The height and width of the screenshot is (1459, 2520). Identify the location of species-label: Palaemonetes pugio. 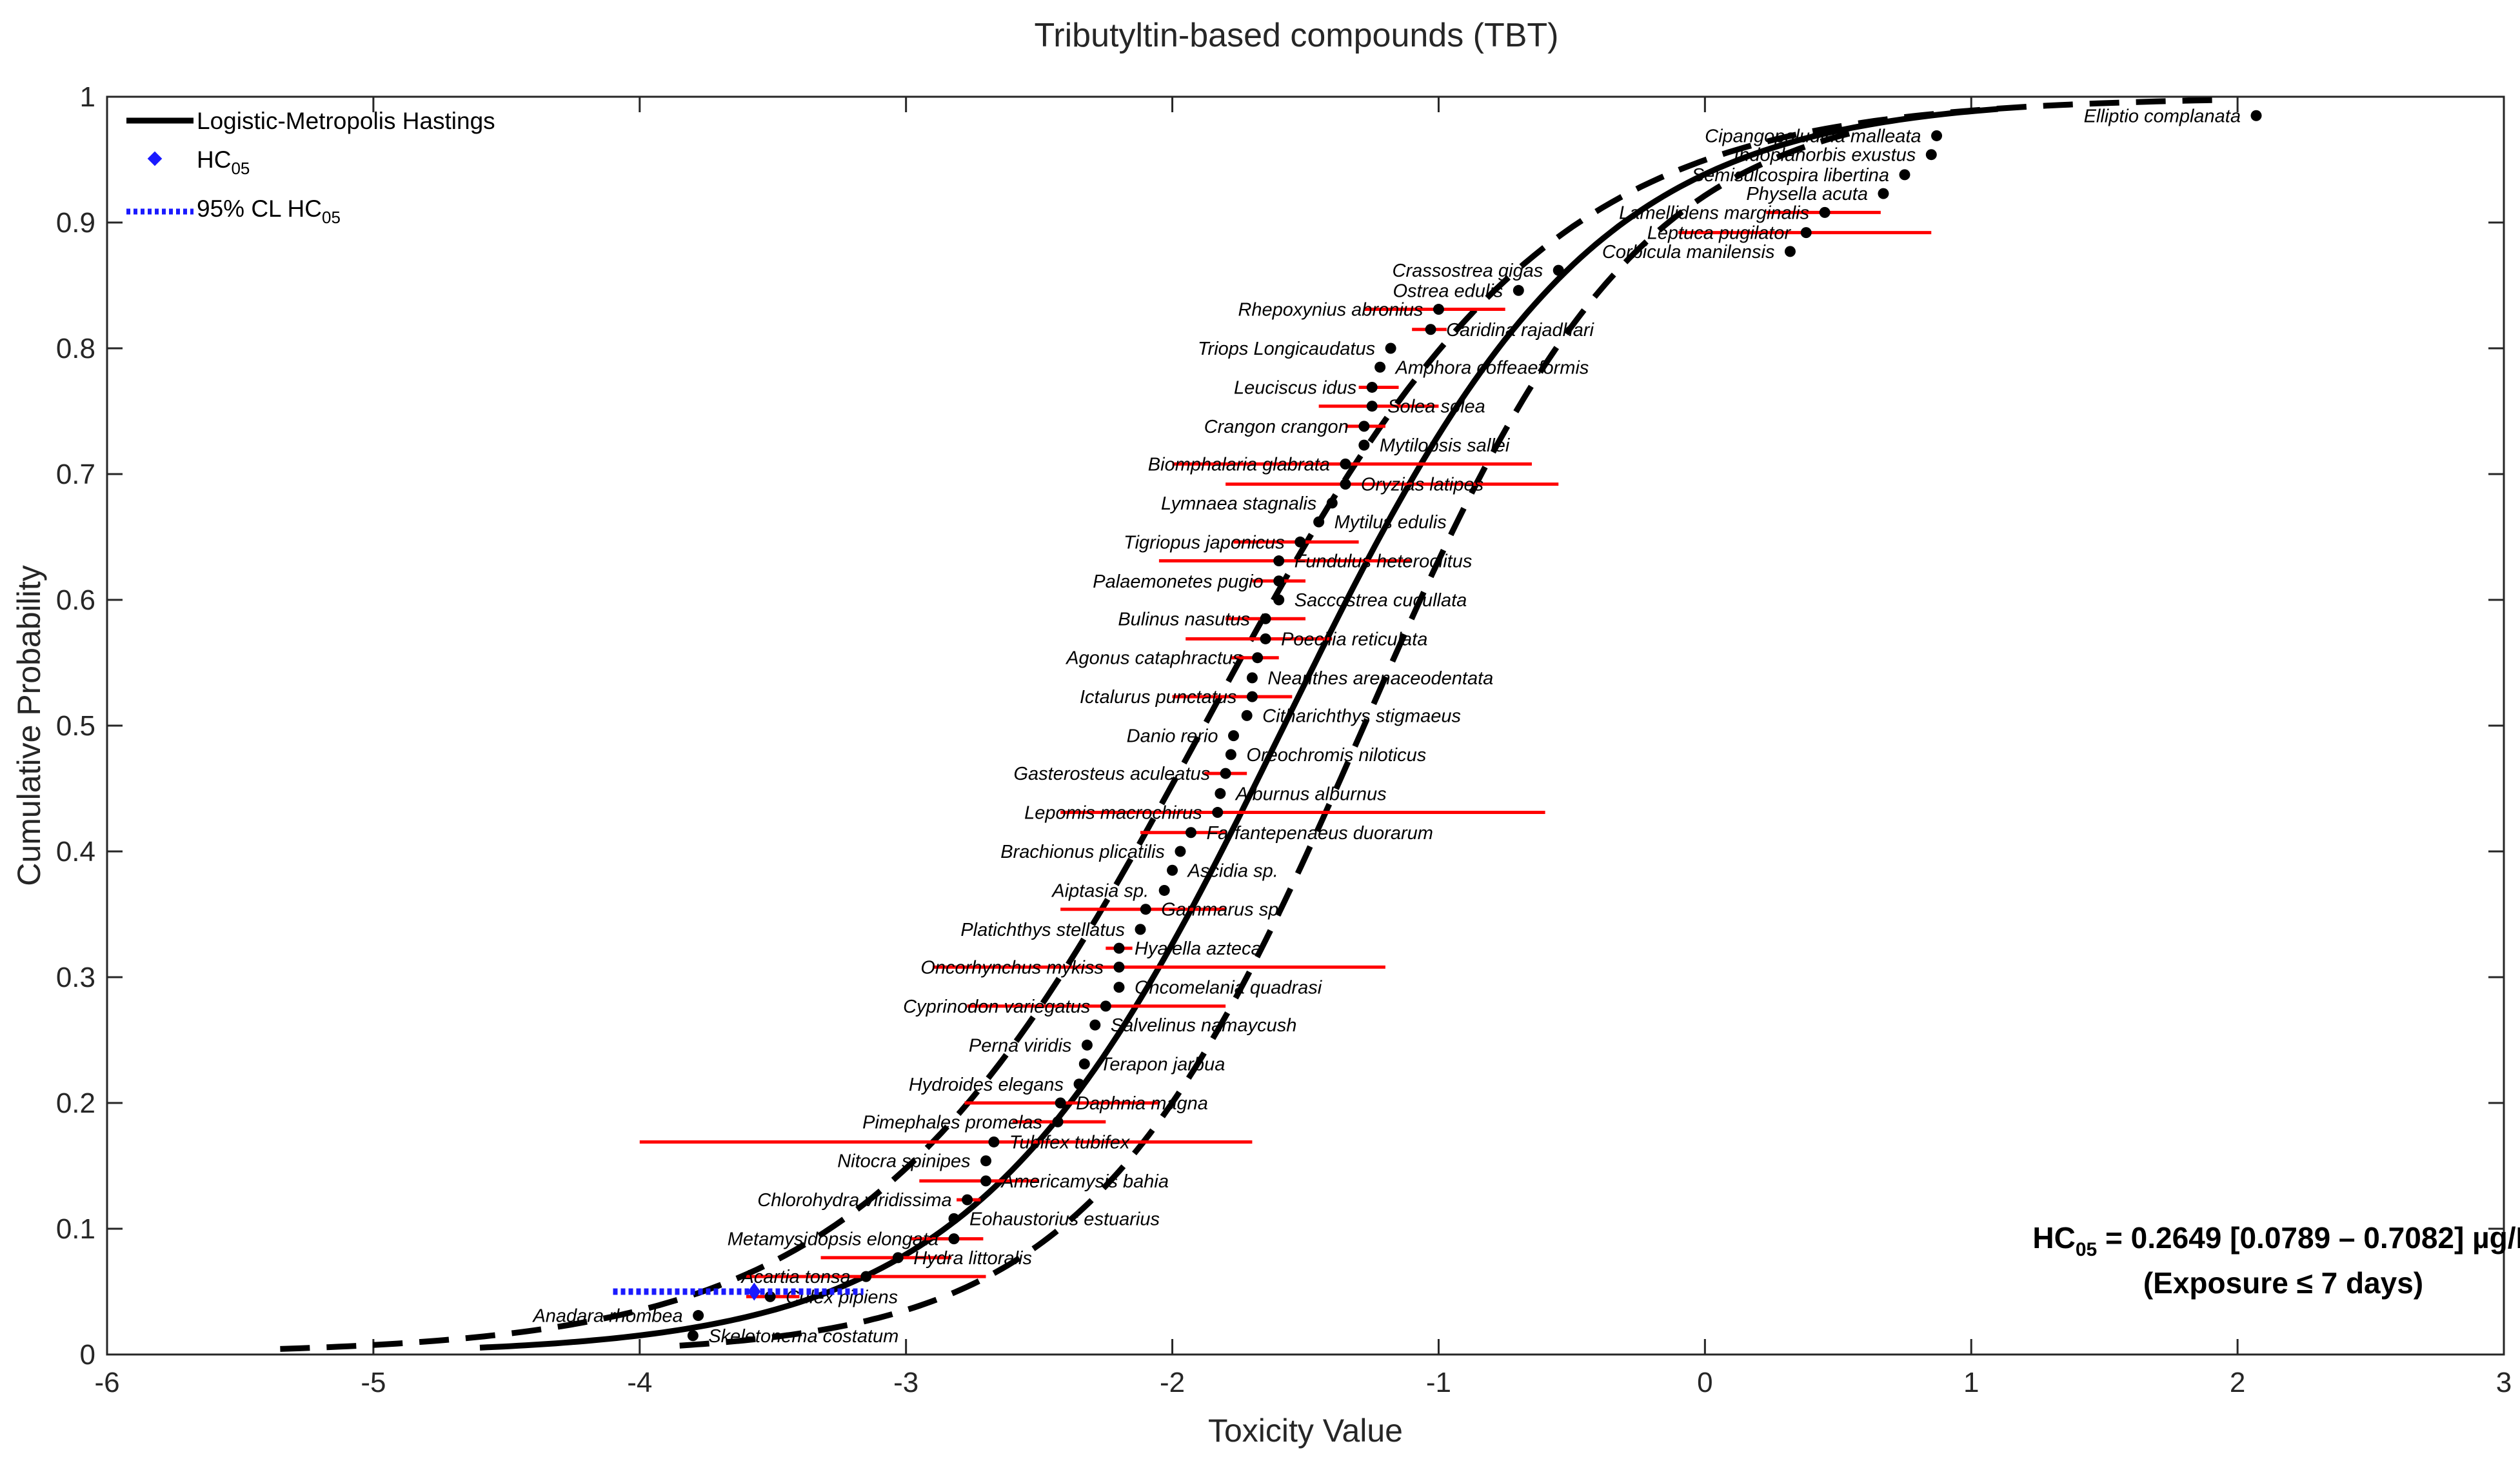
(1178, 581).